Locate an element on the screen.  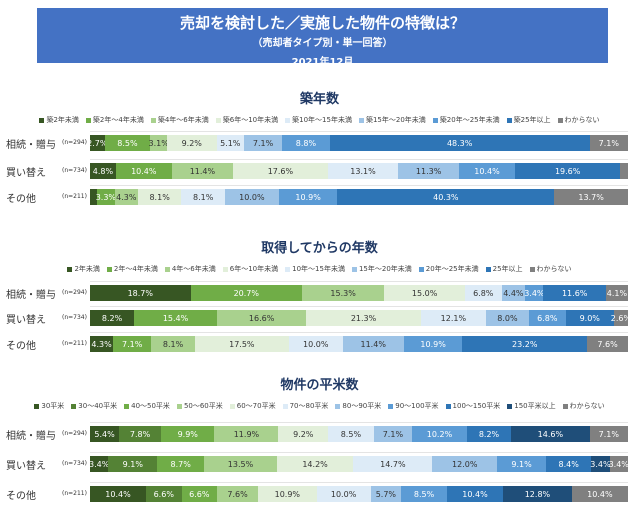
bar-segment is located at coordinates (93, 197).